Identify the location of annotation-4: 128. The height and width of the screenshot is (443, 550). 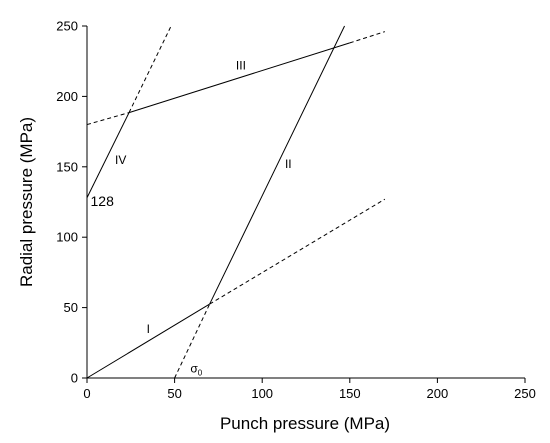
(103, 201).